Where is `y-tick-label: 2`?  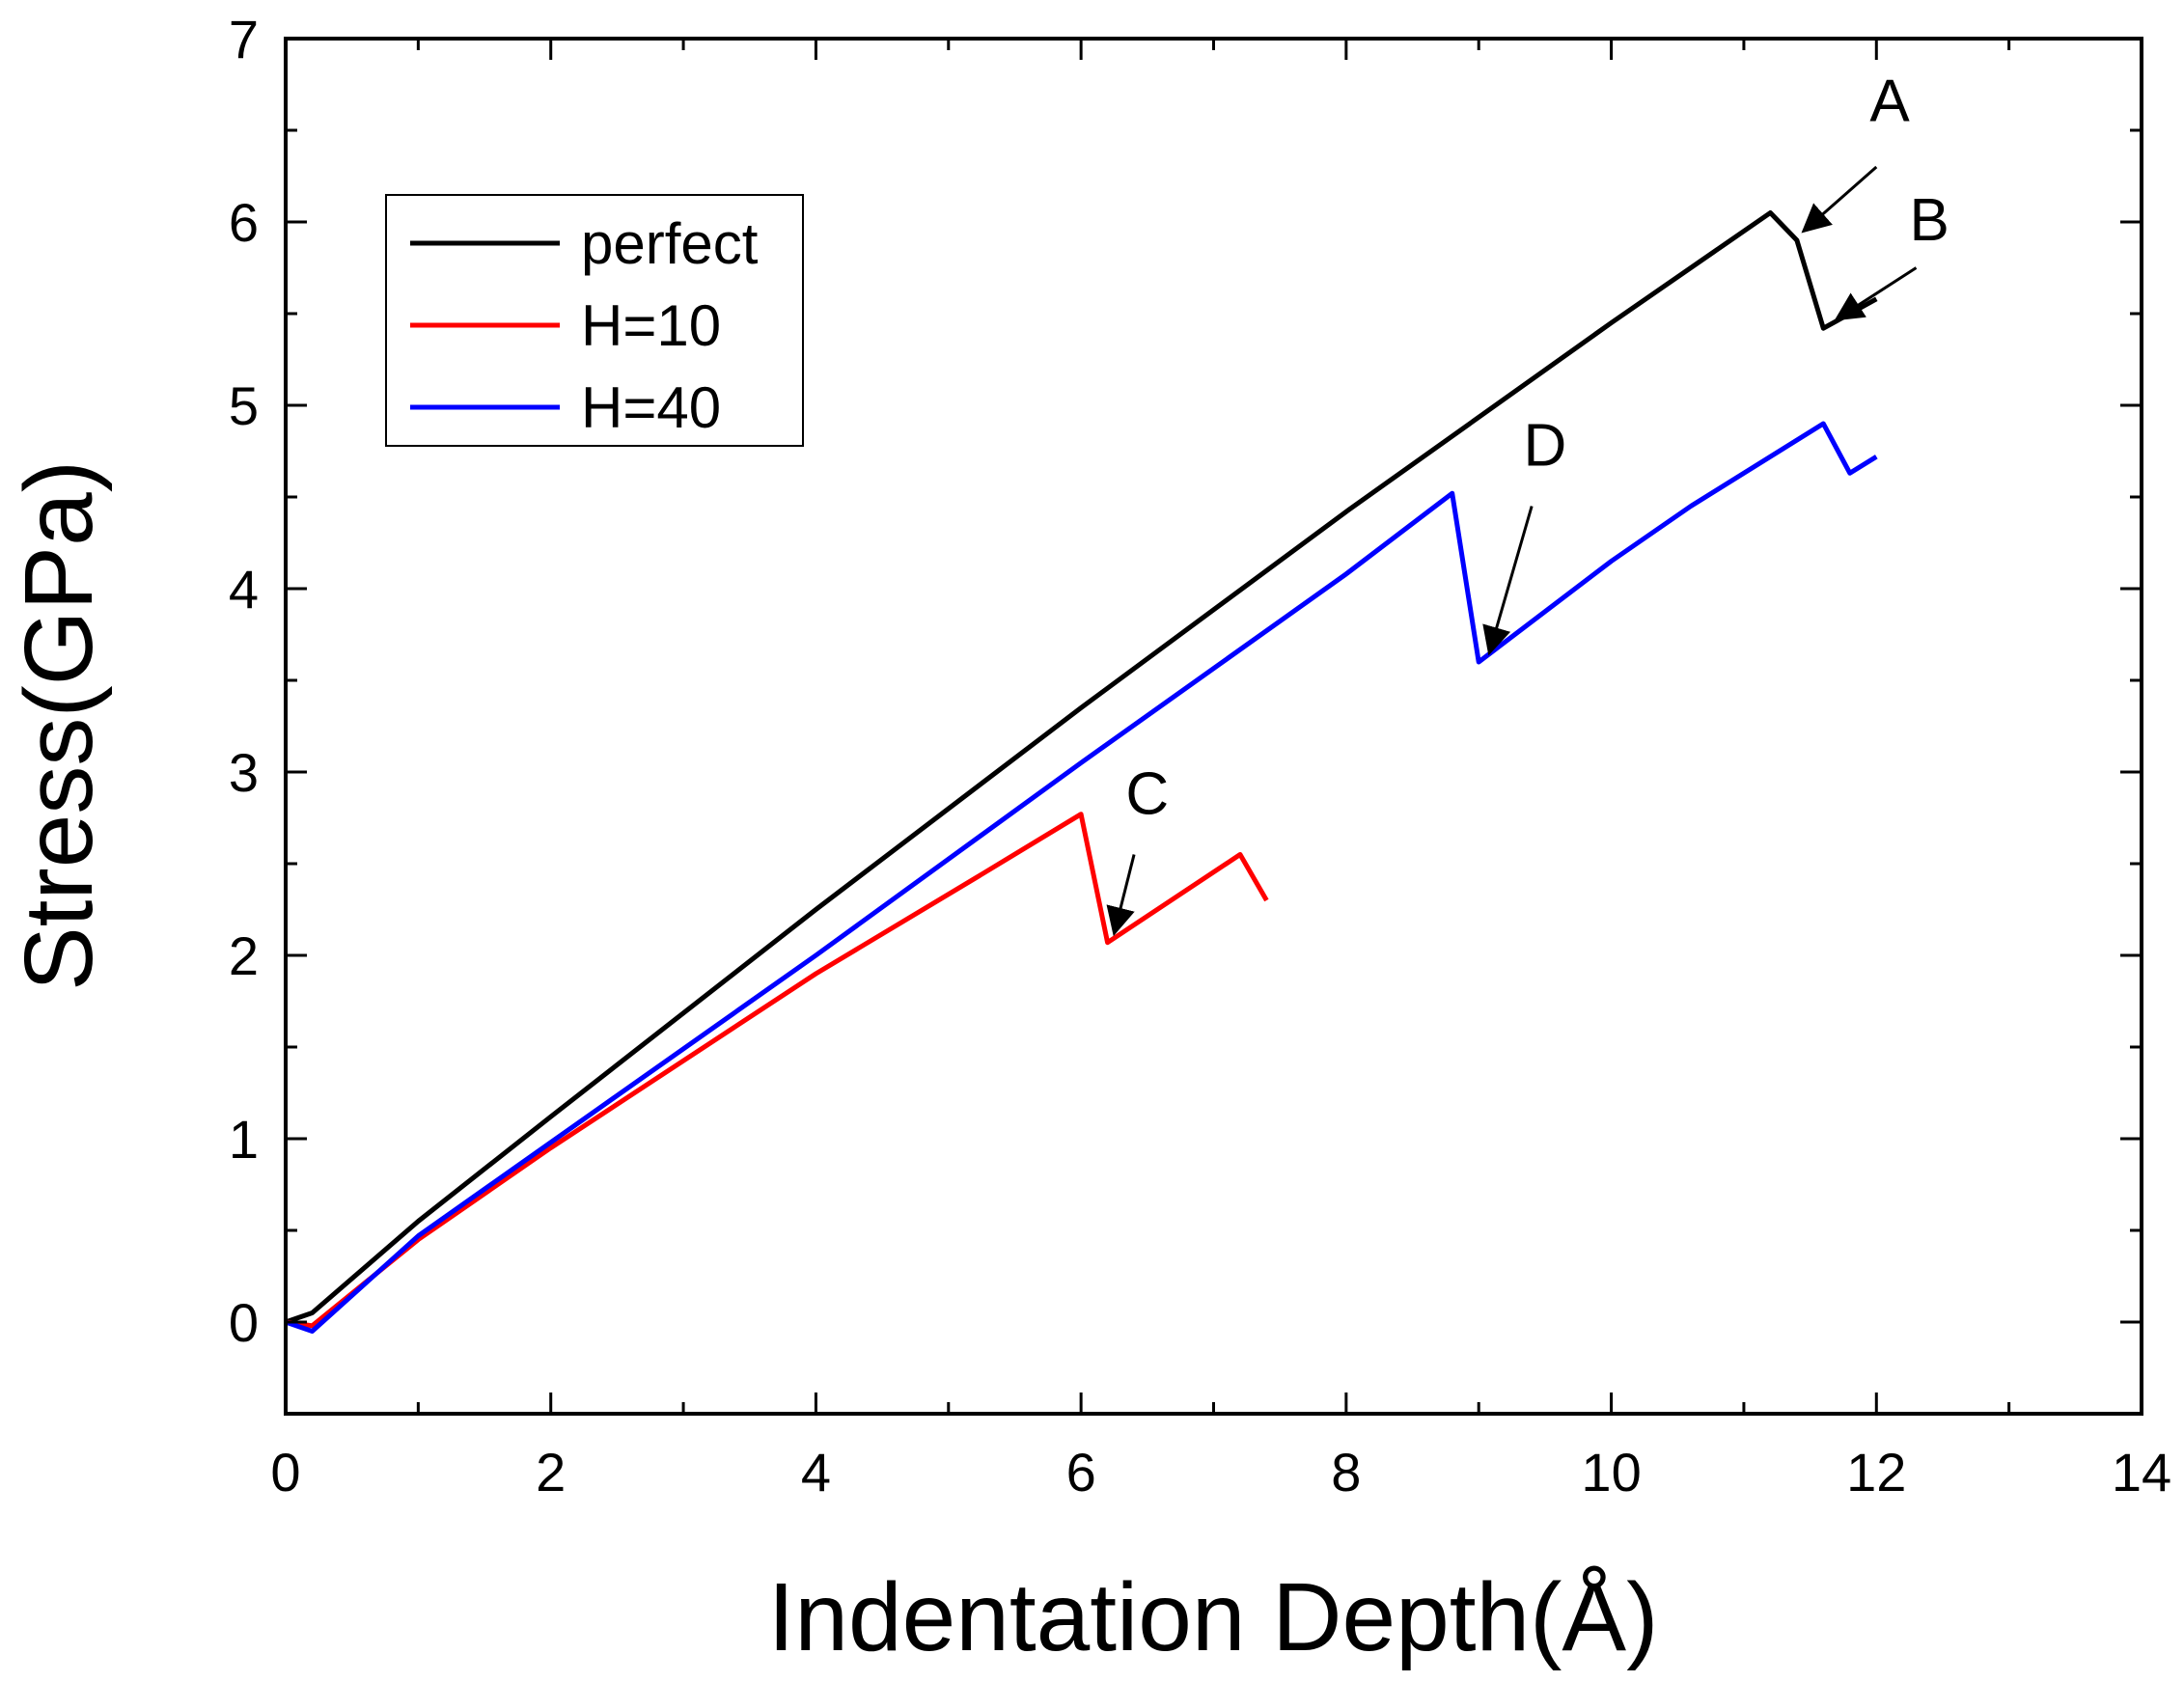
y-tick-label: 2 is located at coordinates (244, 955).